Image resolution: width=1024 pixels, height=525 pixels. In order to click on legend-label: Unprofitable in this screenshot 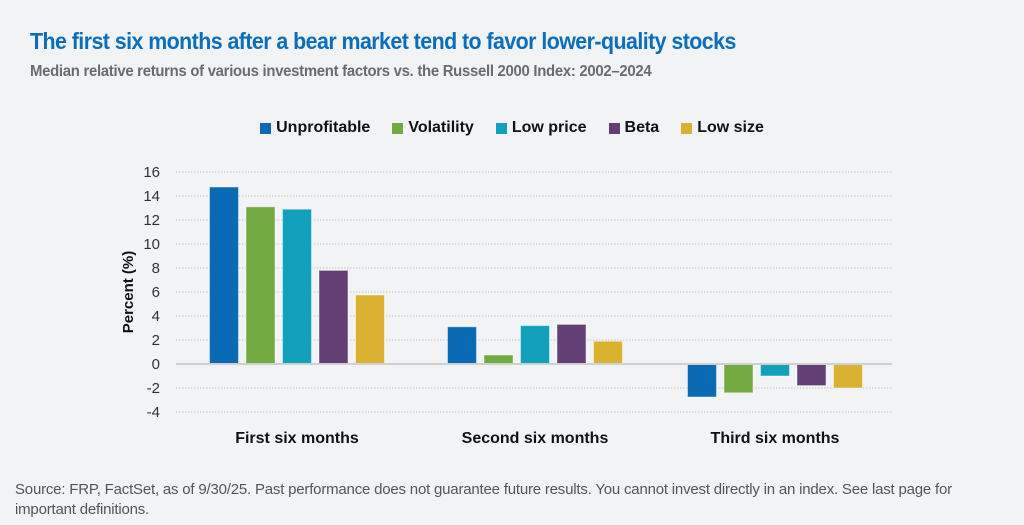, I will do `click(323, 127)`.